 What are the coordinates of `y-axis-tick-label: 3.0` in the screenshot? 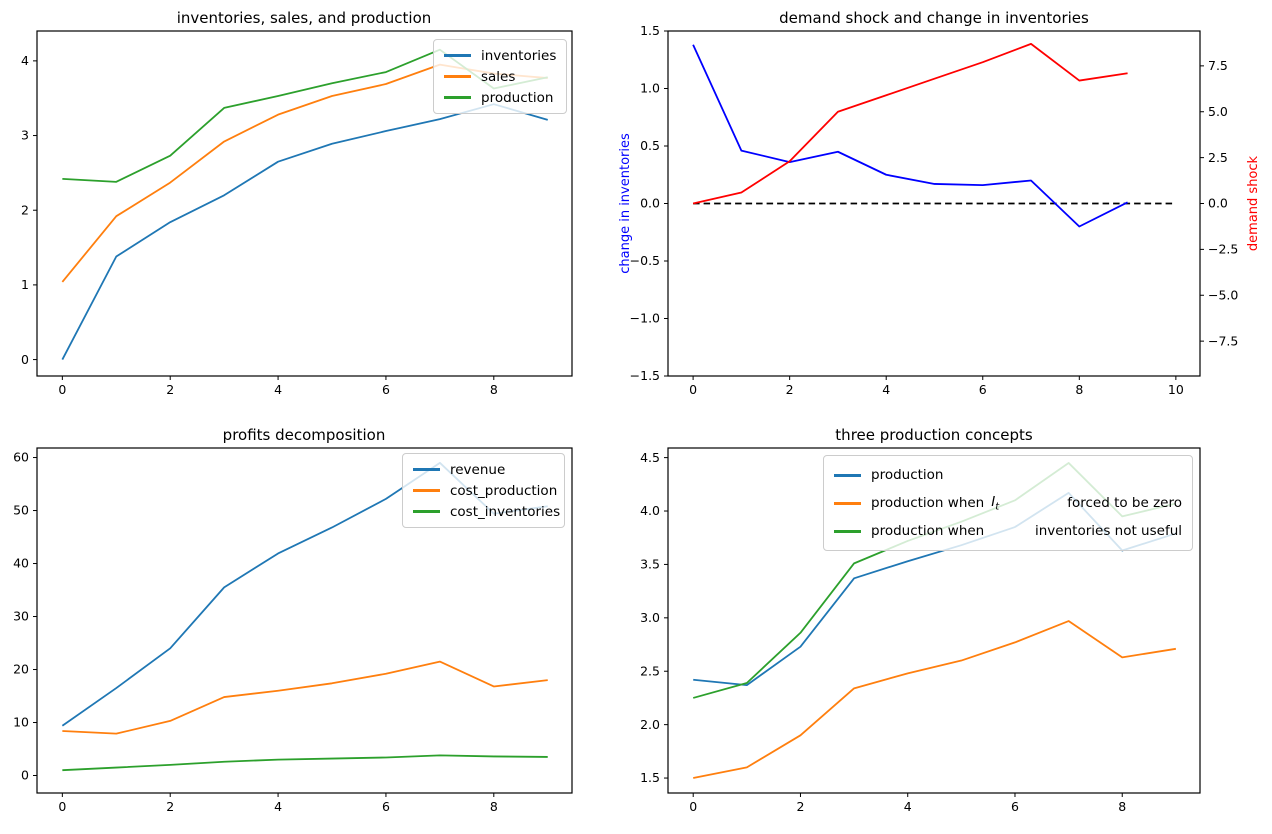 It's located at (650, 617).